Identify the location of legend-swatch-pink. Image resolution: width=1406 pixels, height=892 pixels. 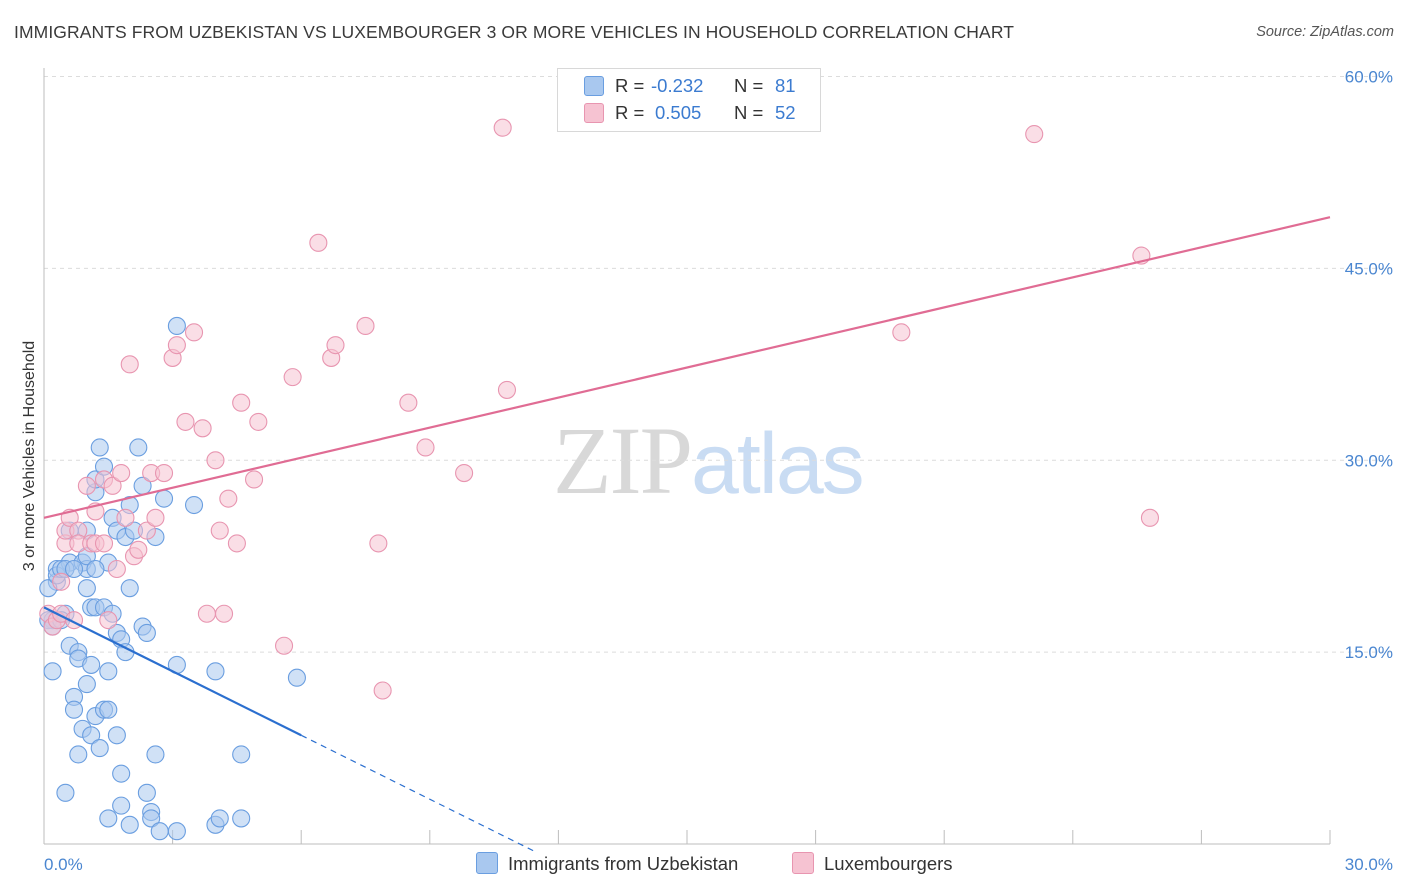
(594, 113).